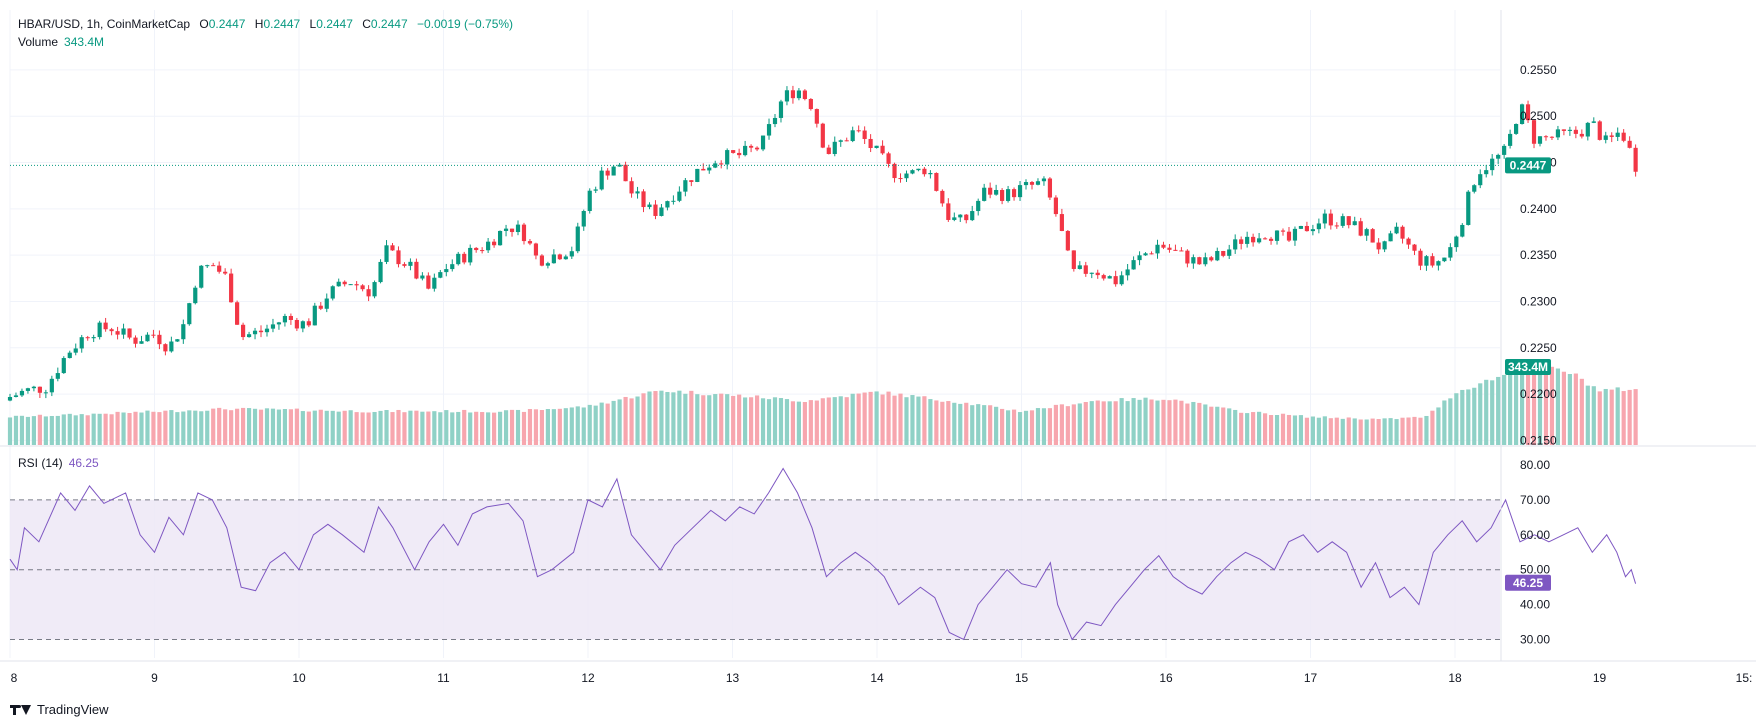 The width and height of the screenshot is (1756, 728). I want to click on close-label: C, so click(366, 24).